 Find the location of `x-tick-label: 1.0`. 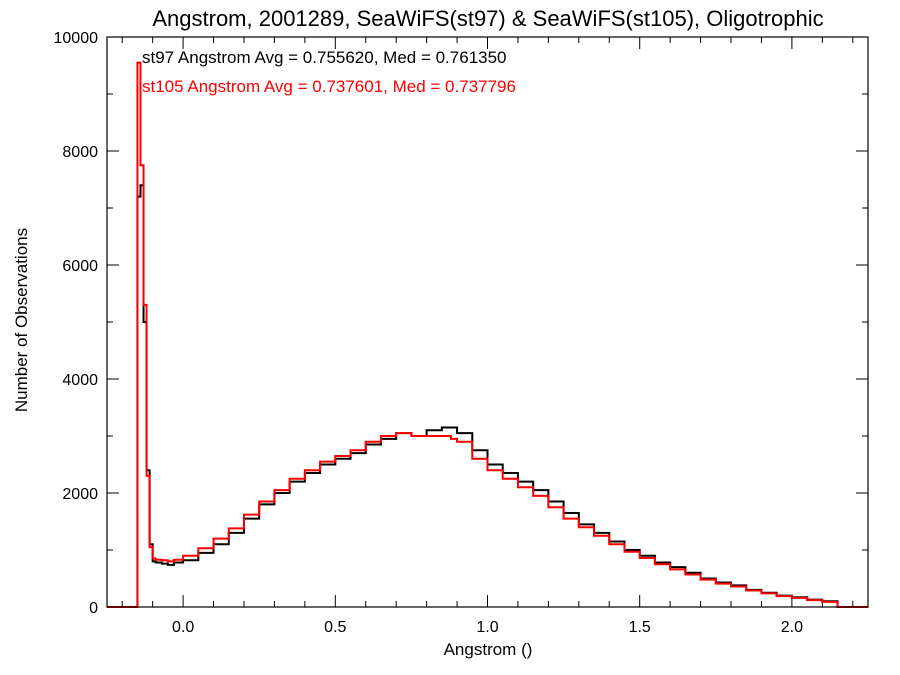

x-tick-label: 1.0 is located at coordinates (487, 627).